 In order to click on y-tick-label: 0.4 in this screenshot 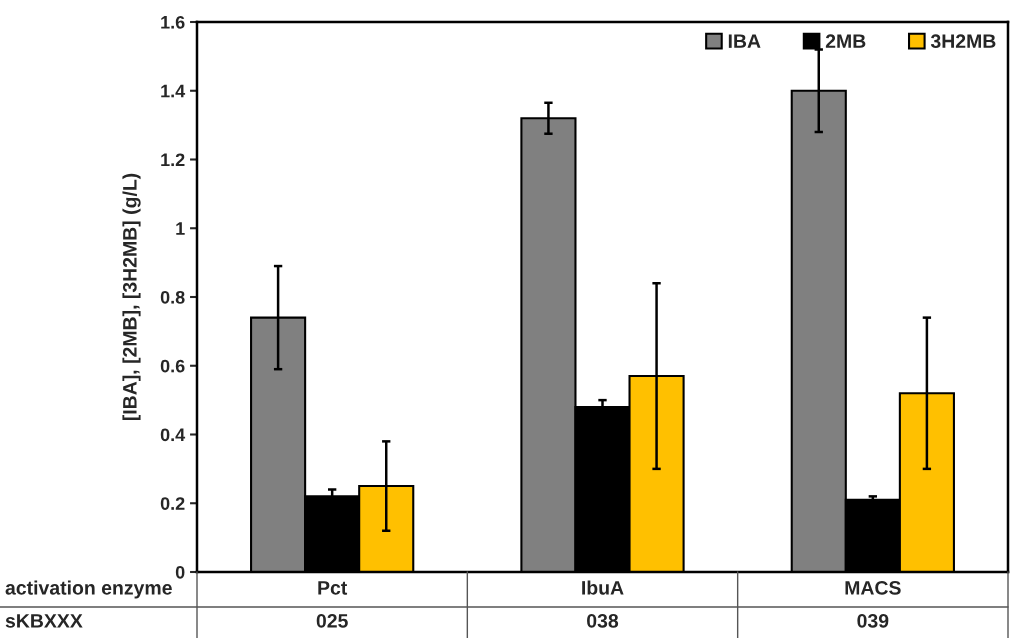, I will do `click(173, 435)`.